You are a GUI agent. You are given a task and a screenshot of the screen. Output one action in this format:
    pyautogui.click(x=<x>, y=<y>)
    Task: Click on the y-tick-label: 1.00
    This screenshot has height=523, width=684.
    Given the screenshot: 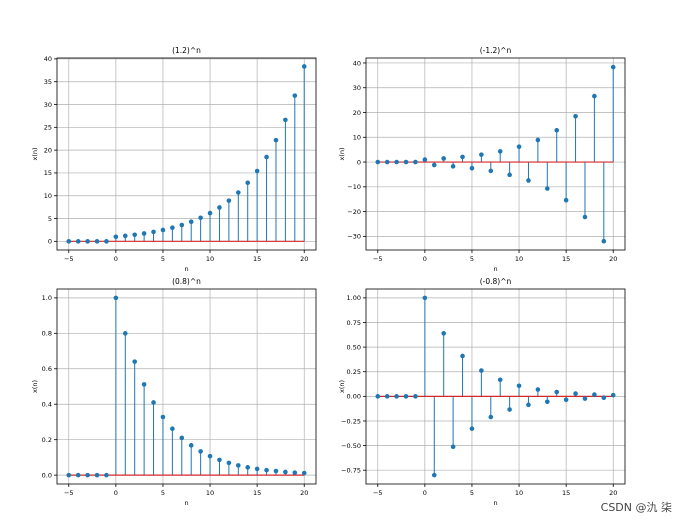 What is the action you would take?
    pyautogui.click(x=354, y=298)
    